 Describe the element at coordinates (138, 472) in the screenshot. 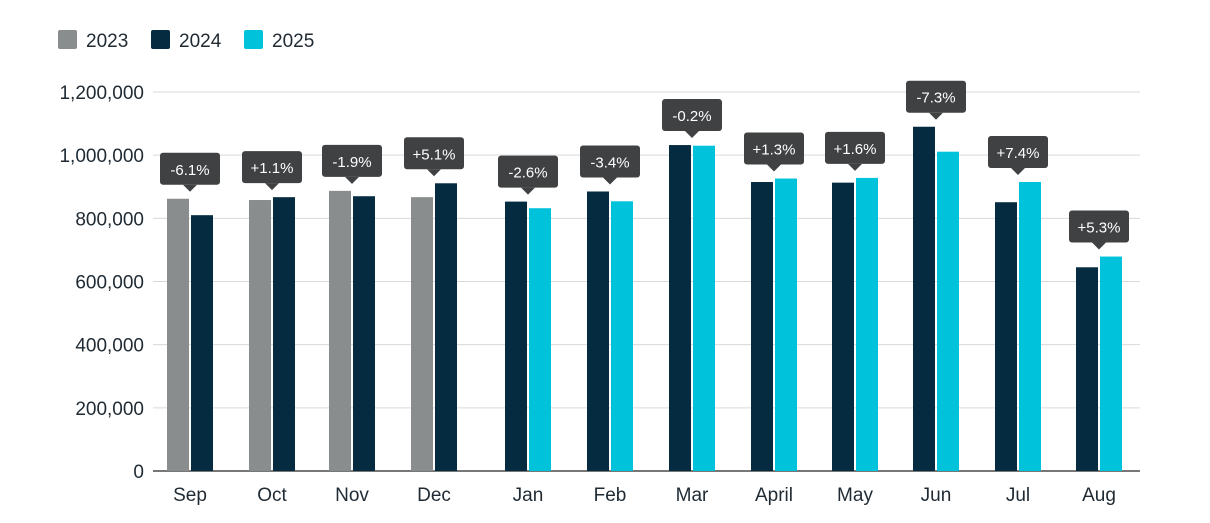

I see `y-tick-label: 0` at that location.